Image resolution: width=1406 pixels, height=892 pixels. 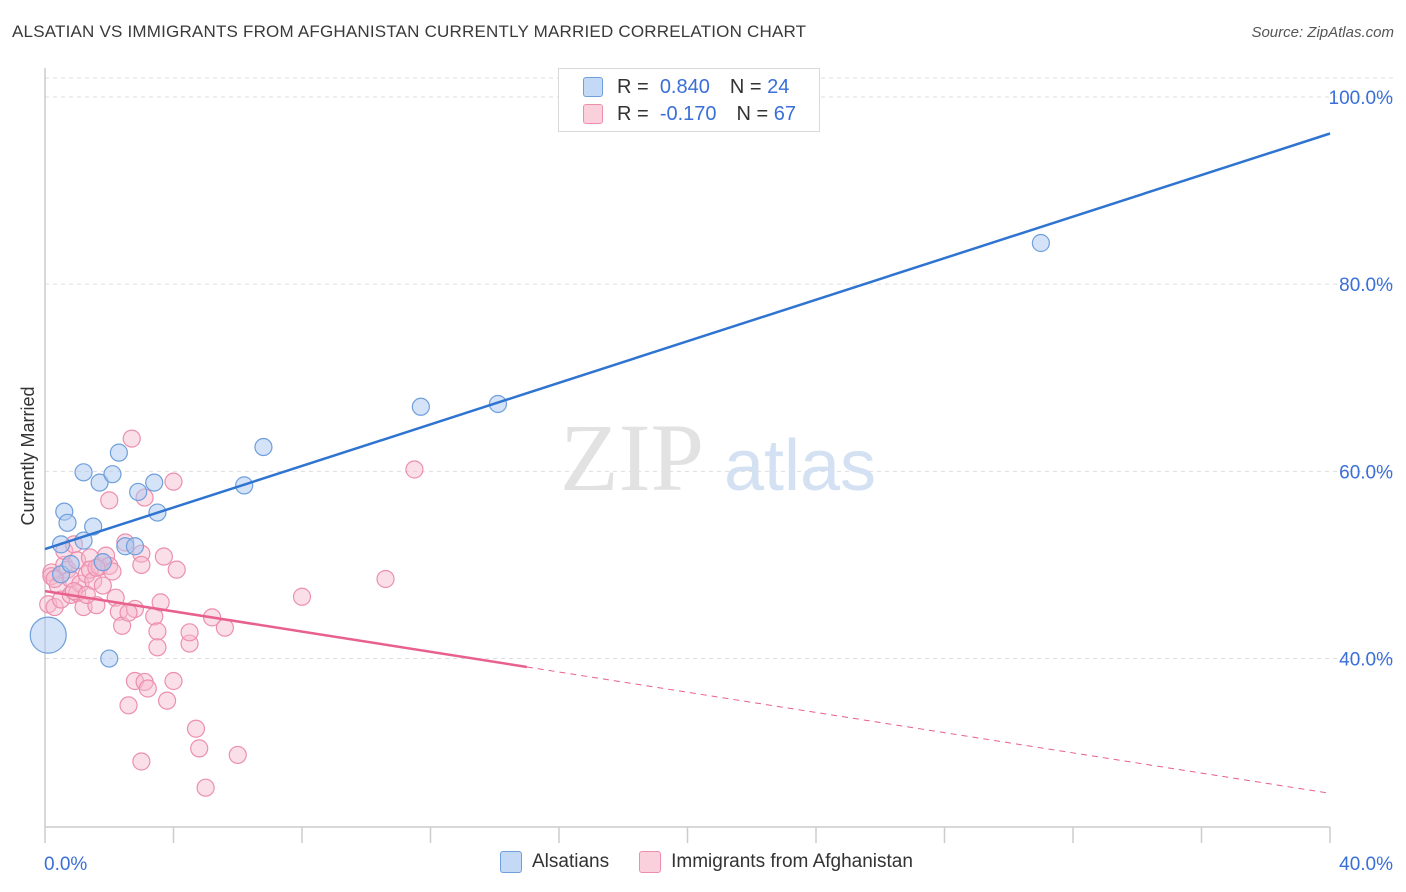 I want to click on watermark-zip: ZIP, so click(x=632, y=457).